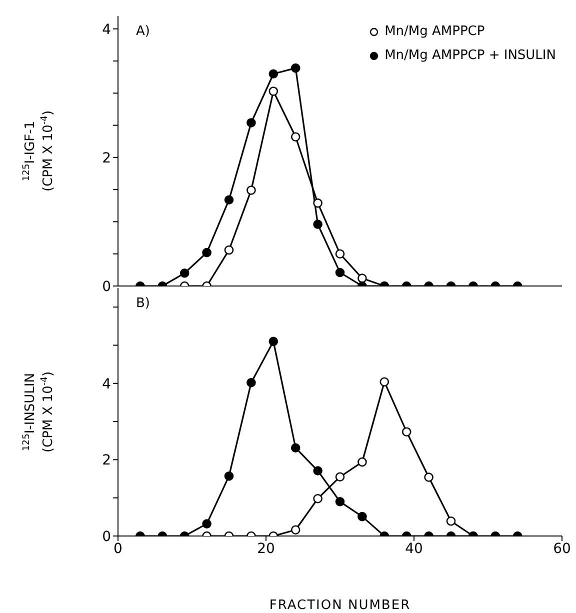  I want to click on legend-label: Mn/Mg AMPPCP, so click(434, 32).